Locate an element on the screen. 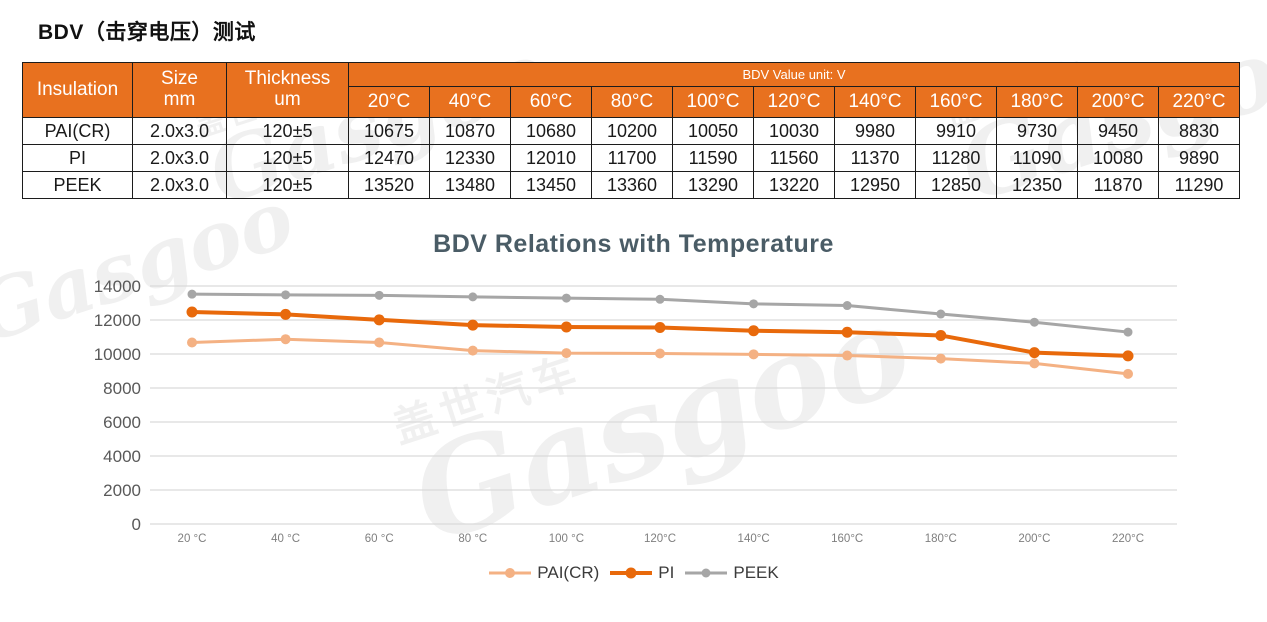 Image resolution: width=1267 pixels, height=622 pixels. y-axis-tick-label: 10000 is located at coordinates (117, 354).